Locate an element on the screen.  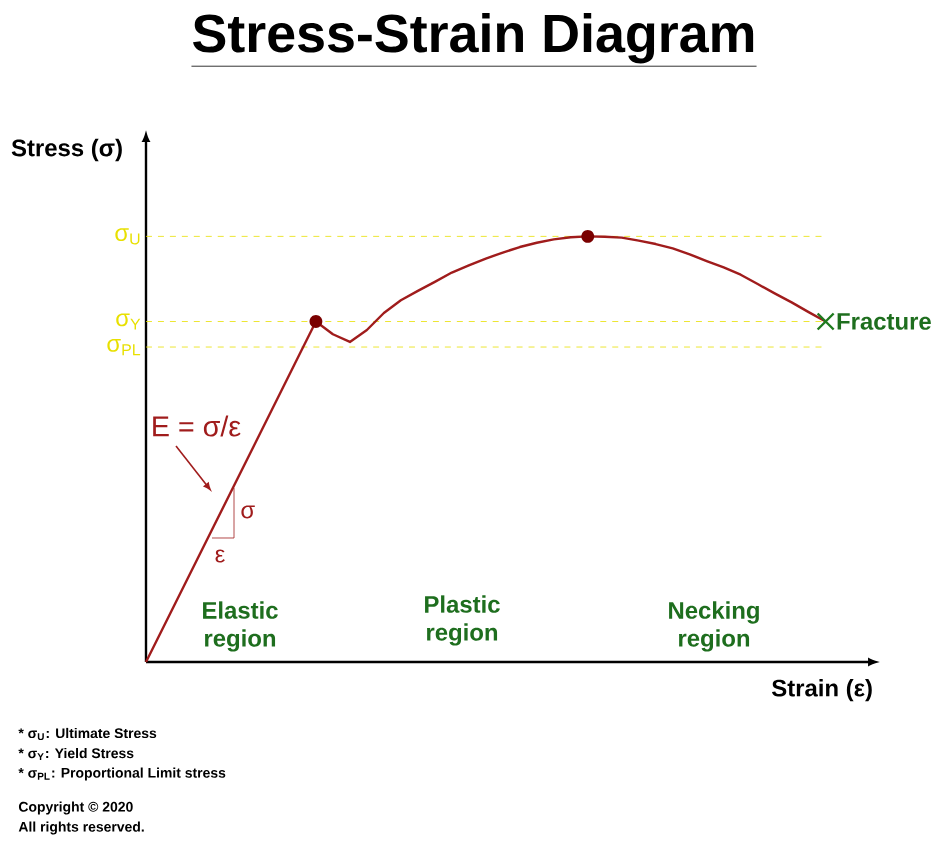
annotation: ε is located at coordinates (220, 556).